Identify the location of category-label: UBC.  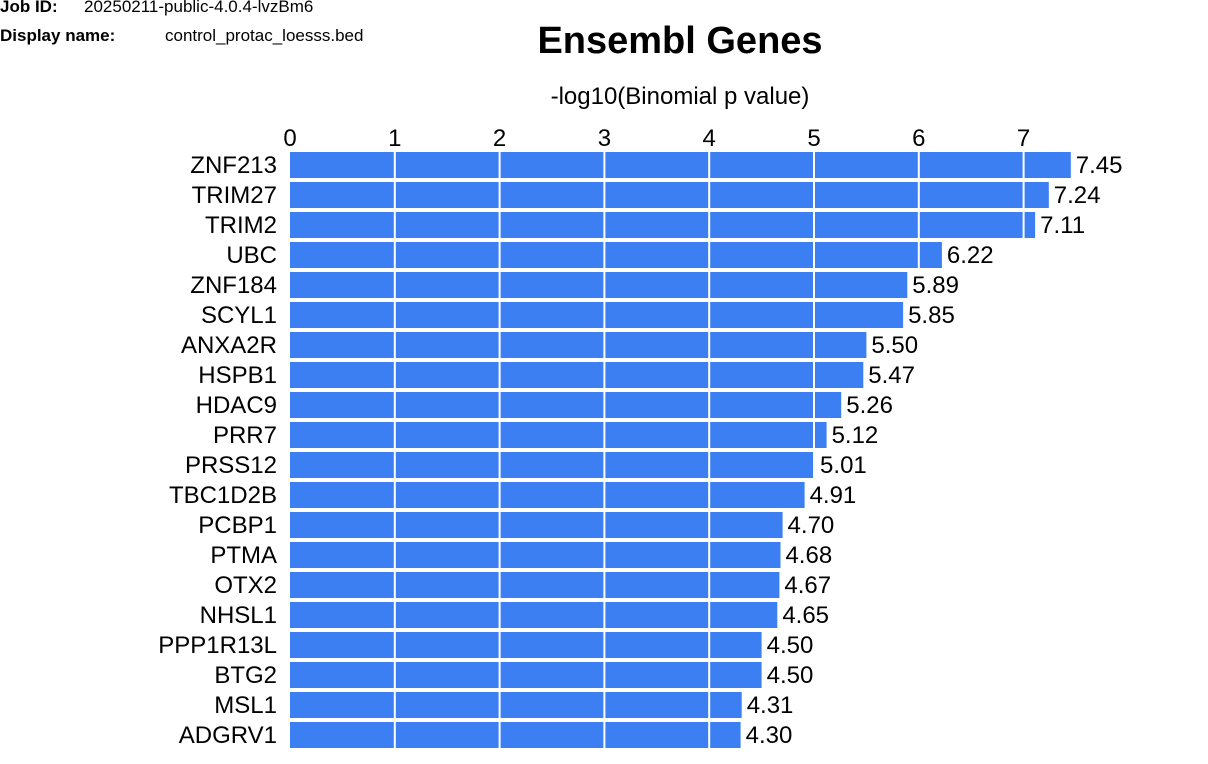
(251, 255).